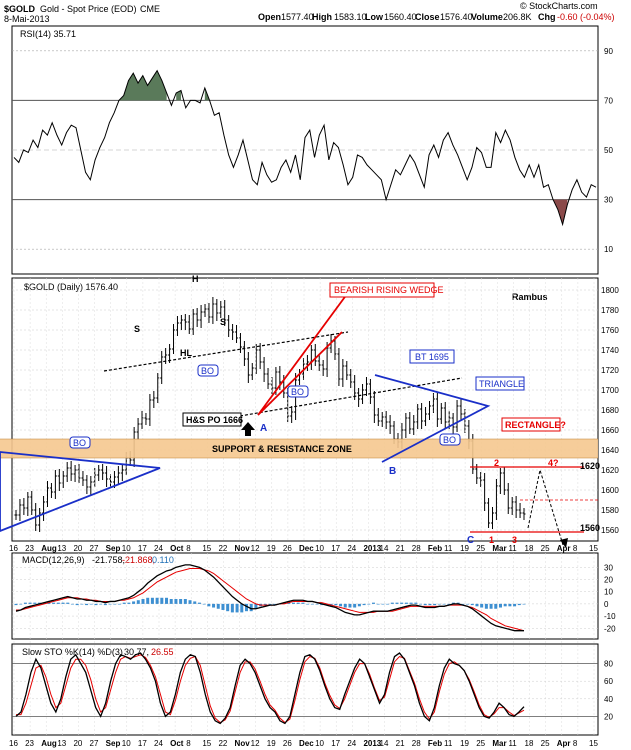 The height and width of the screenshot is (750, 631). I want to click on price-x-label: 21, so click(400, 548).